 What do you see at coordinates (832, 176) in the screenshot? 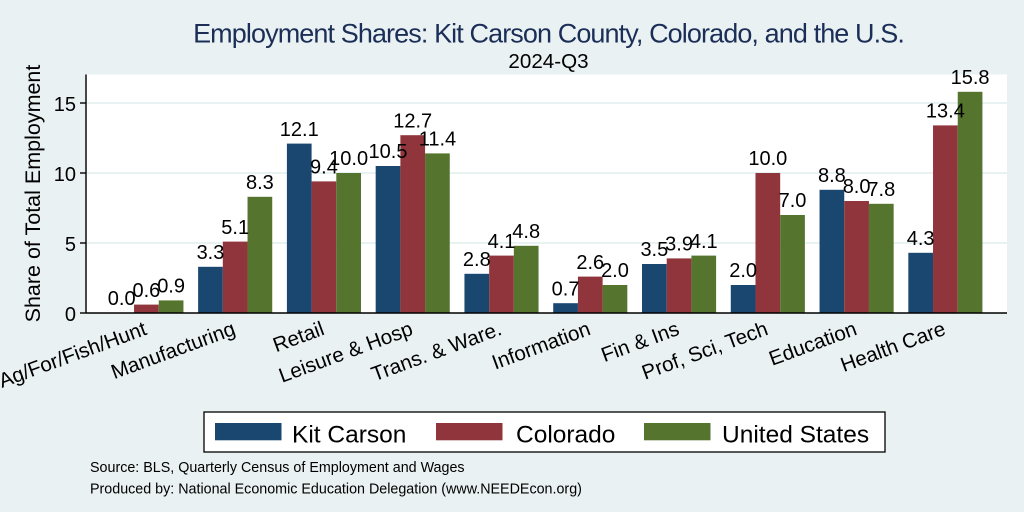
I see `svg-text: 8.8` at bounding box center [832, 176].